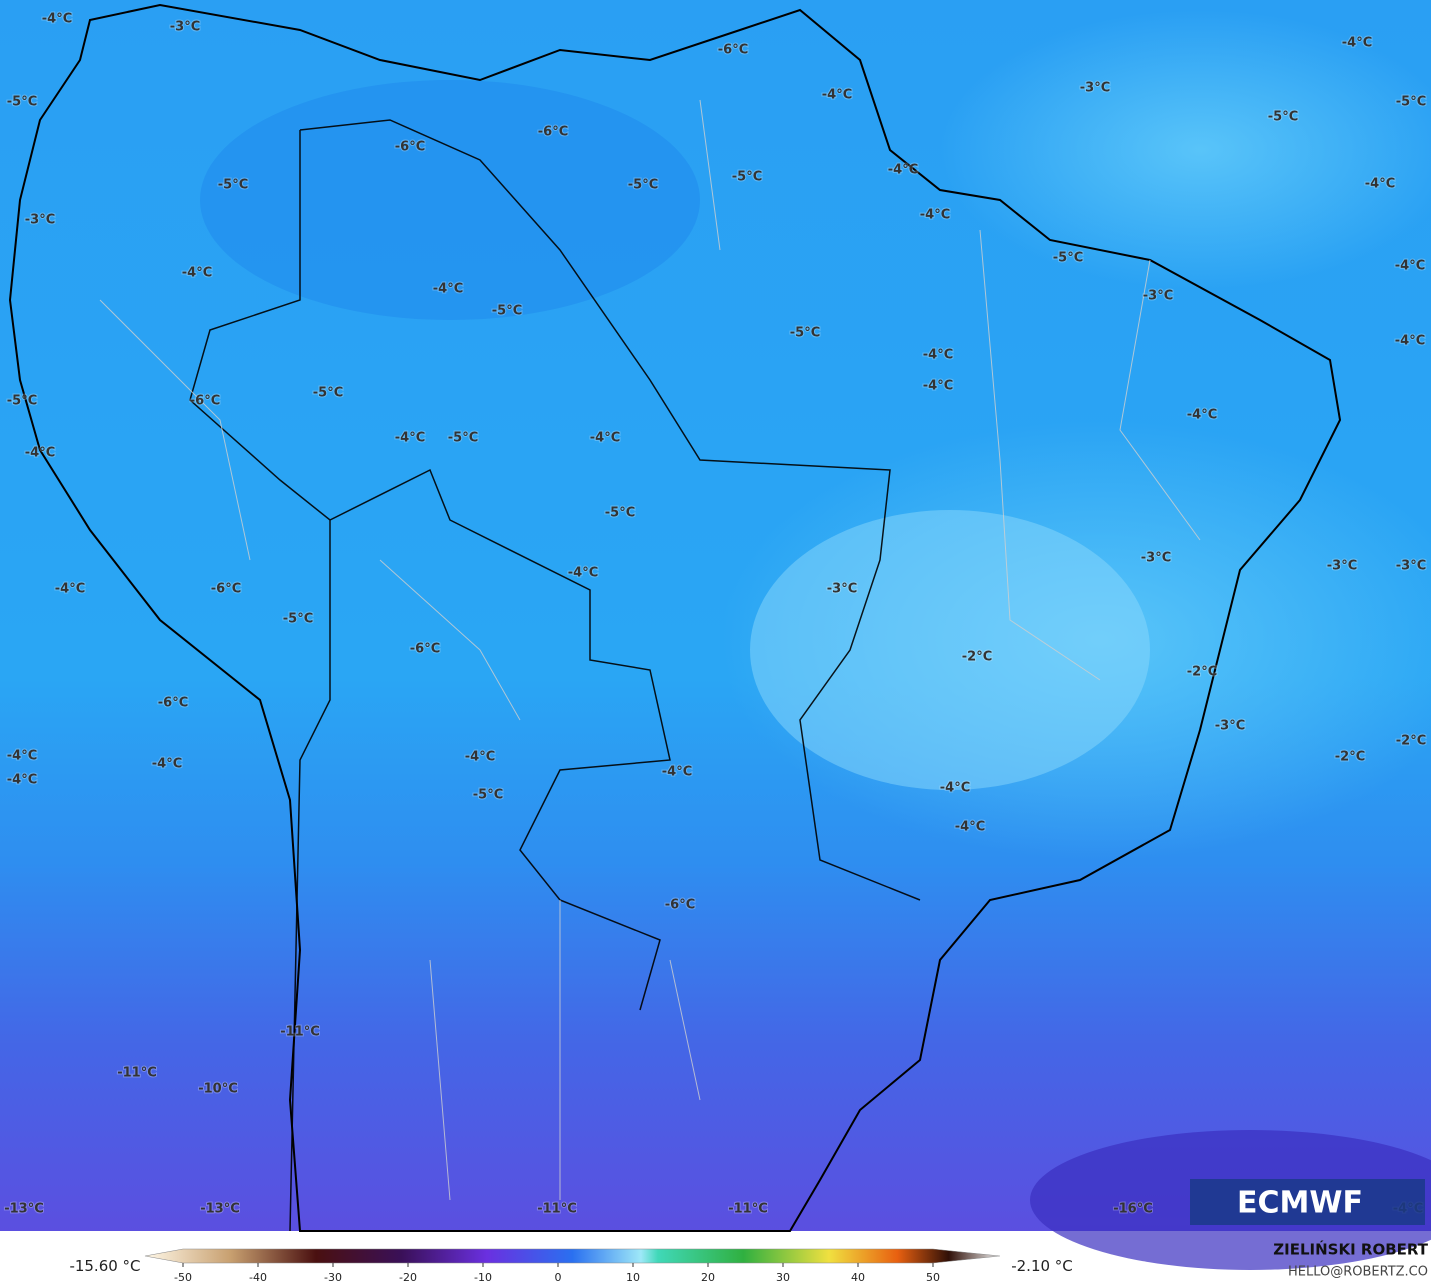  I want to click on logo: ECMWF, so click(1300, 1203).